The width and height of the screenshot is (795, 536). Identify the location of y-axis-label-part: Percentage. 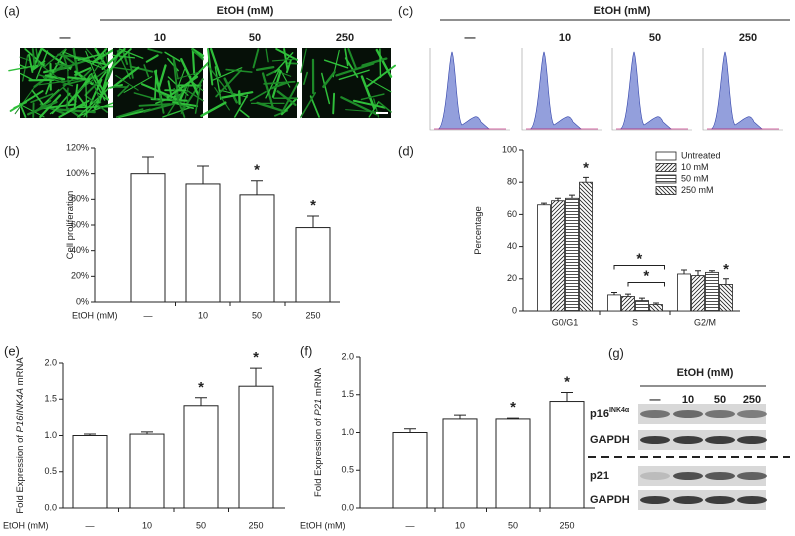
(478, 230).